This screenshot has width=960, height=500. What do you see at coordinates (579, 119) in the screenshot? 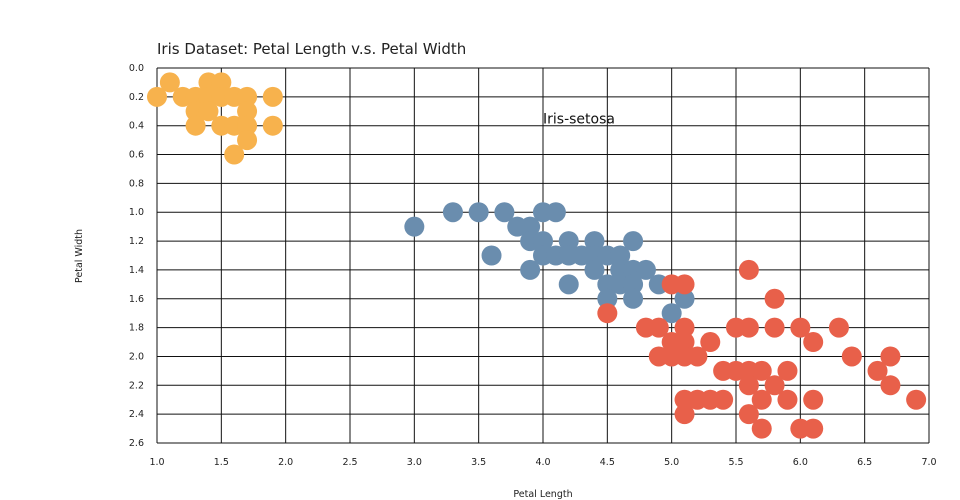
I see `annotation-label: Iris-setosa` at bounding box center [579, 119].